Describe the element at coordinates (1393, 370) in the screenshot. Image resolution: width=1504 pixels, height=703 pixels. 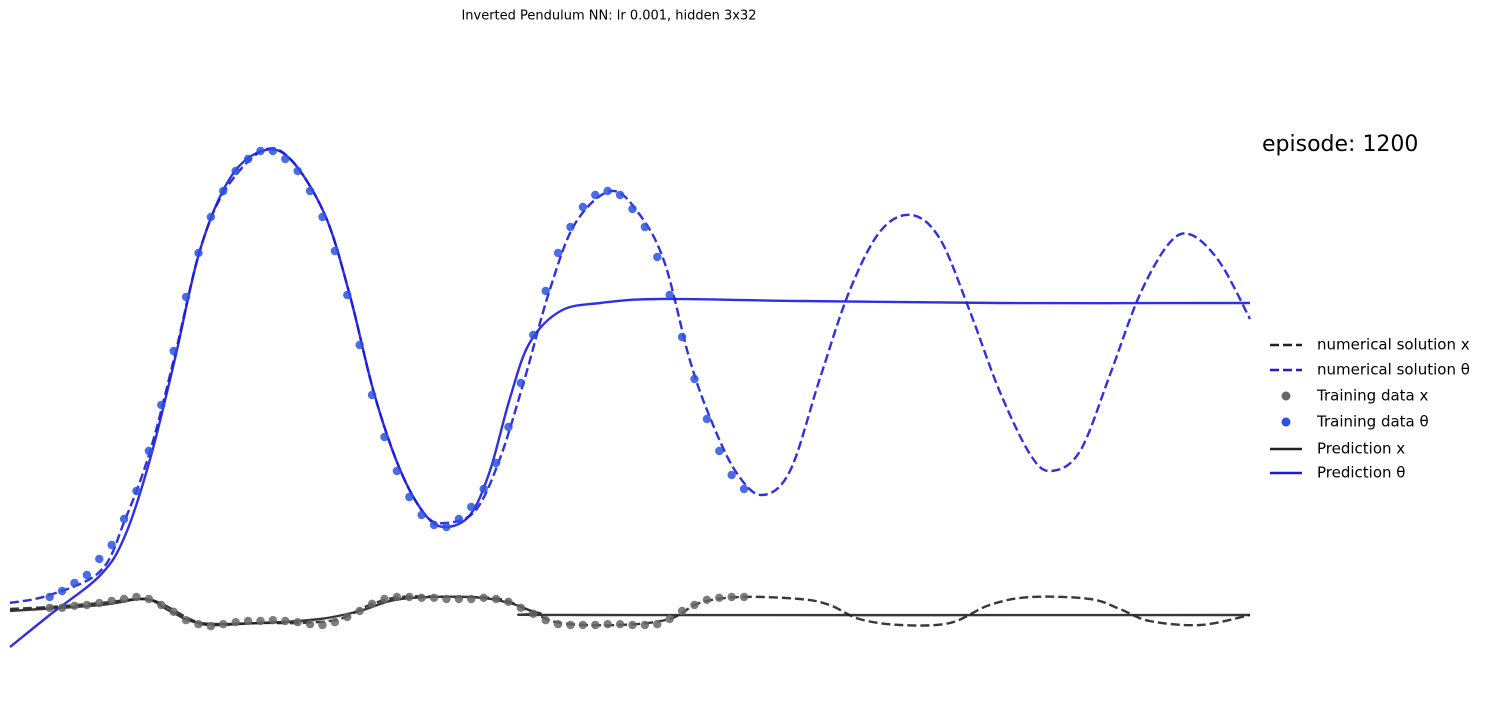
I see `legend-label: numerical solution θ` at that location.